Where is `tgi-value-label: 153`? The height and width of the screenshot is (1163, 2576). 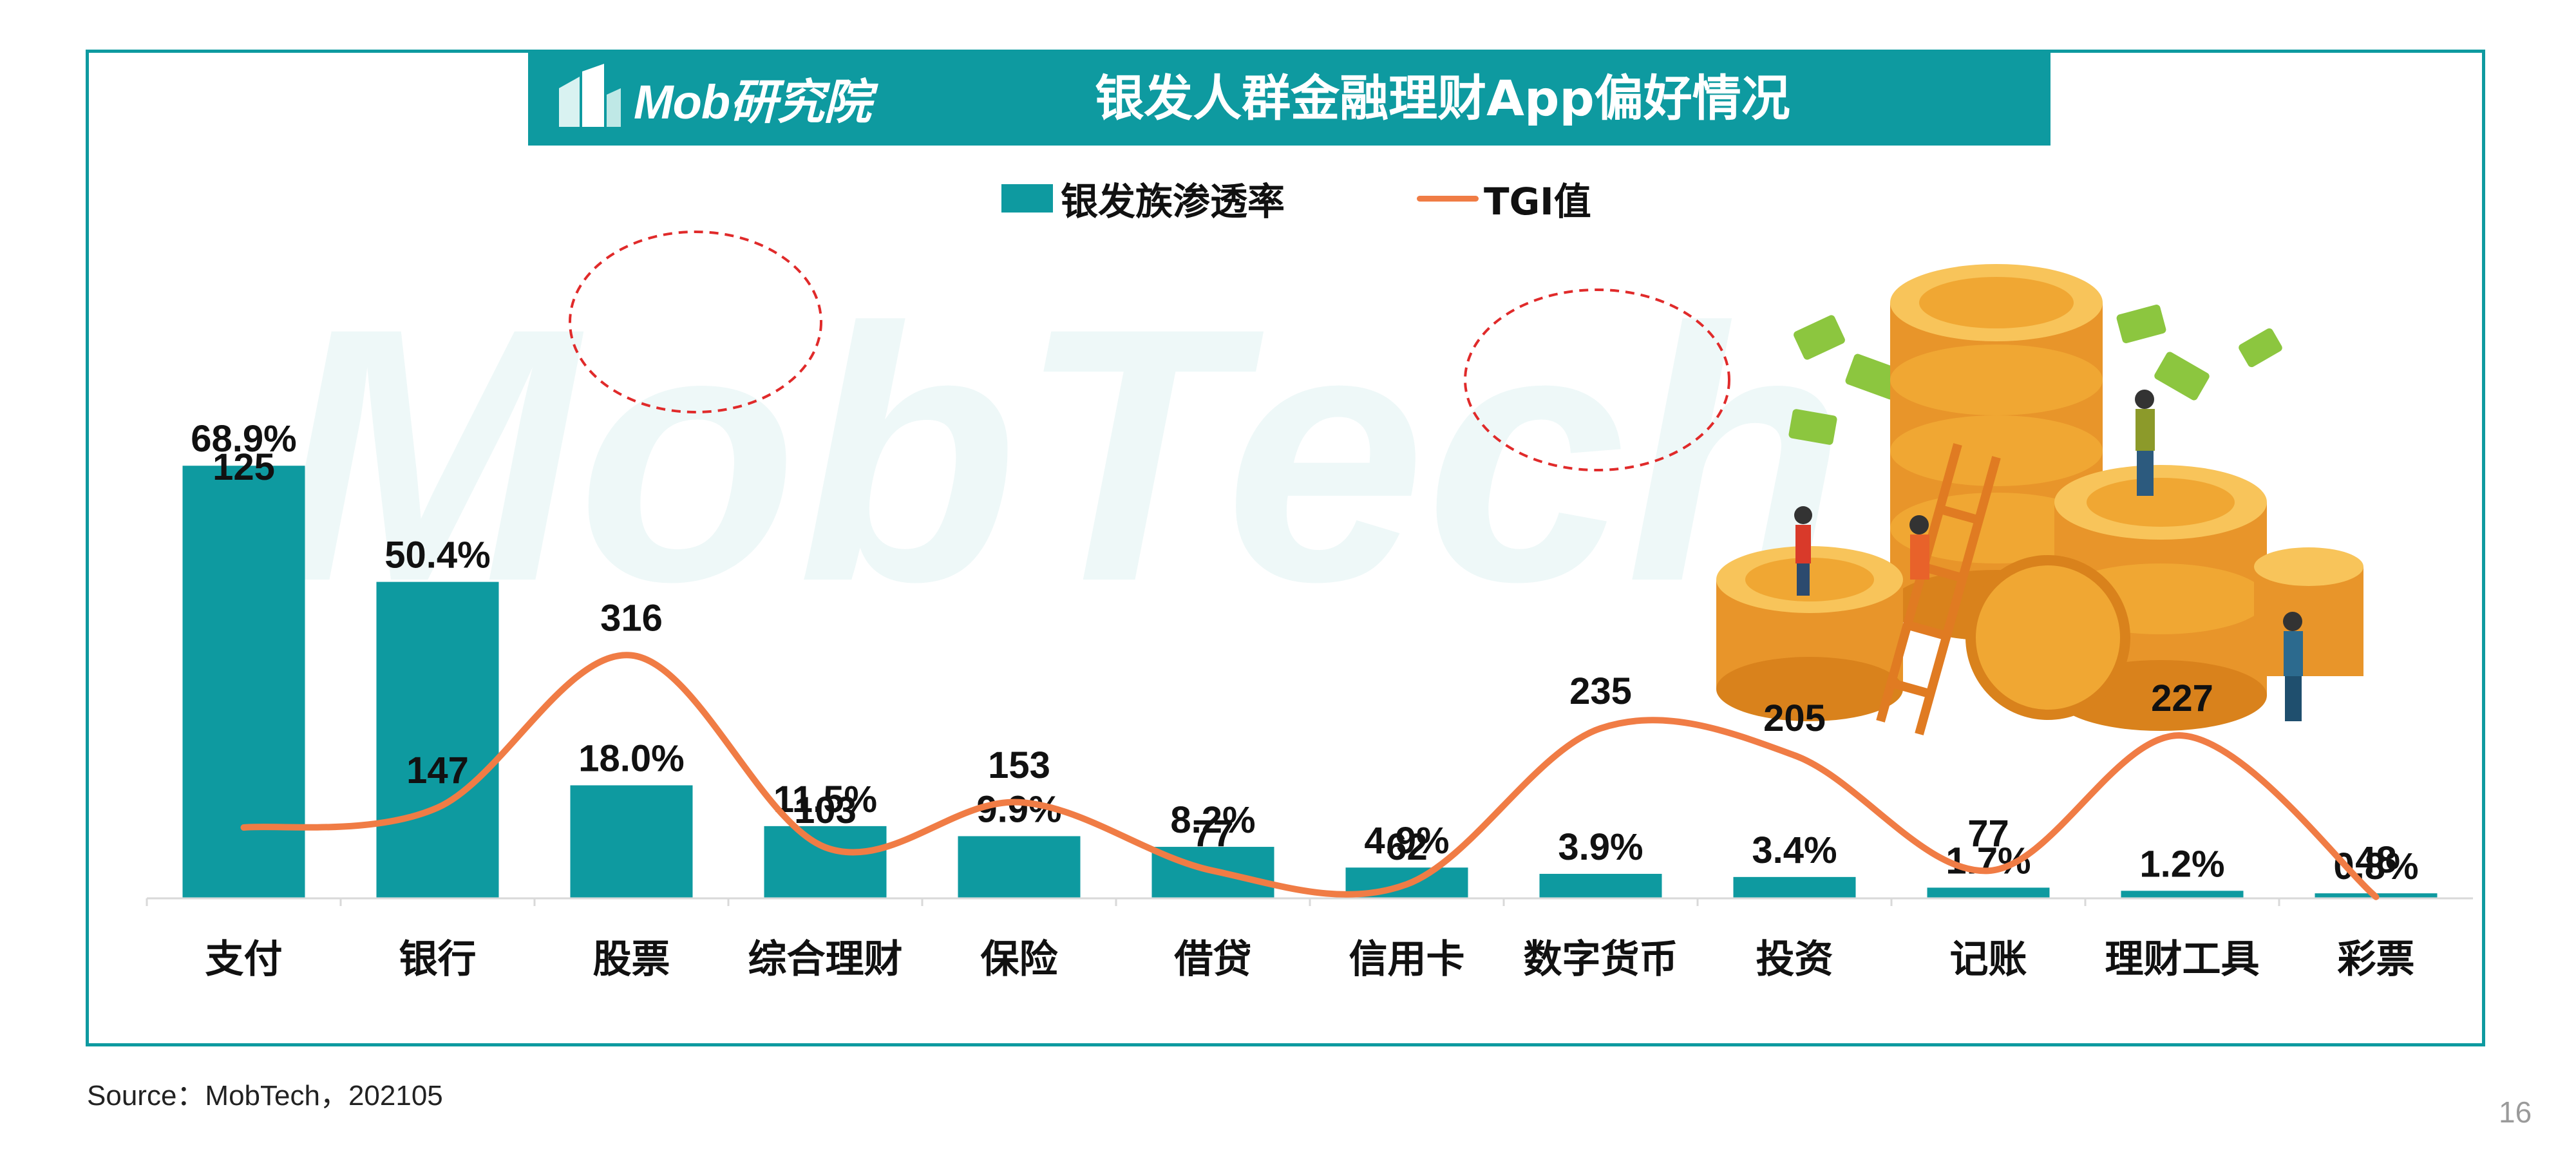 tgi-value-label: 153 is located at coordinates (1019, 765).